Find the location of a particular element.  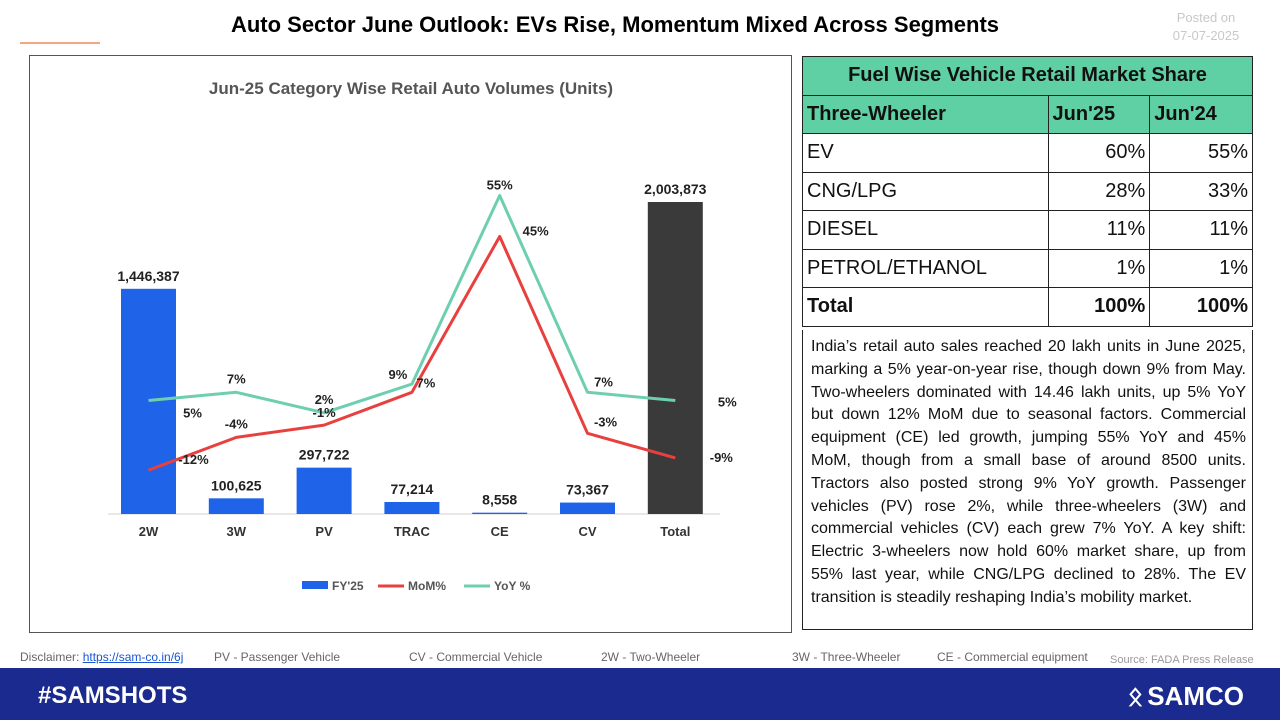

row-jun24-value: 55% is located at coordinates (1201, 153).